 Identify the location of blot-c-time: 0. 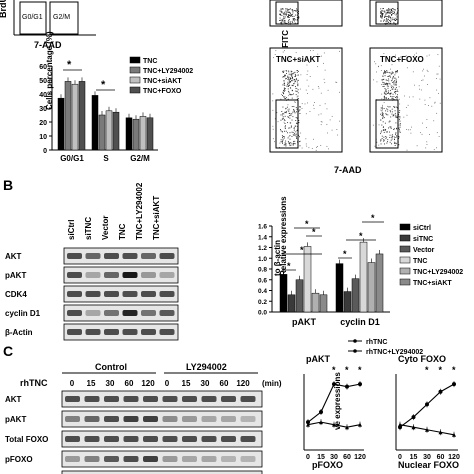
(72, 383).